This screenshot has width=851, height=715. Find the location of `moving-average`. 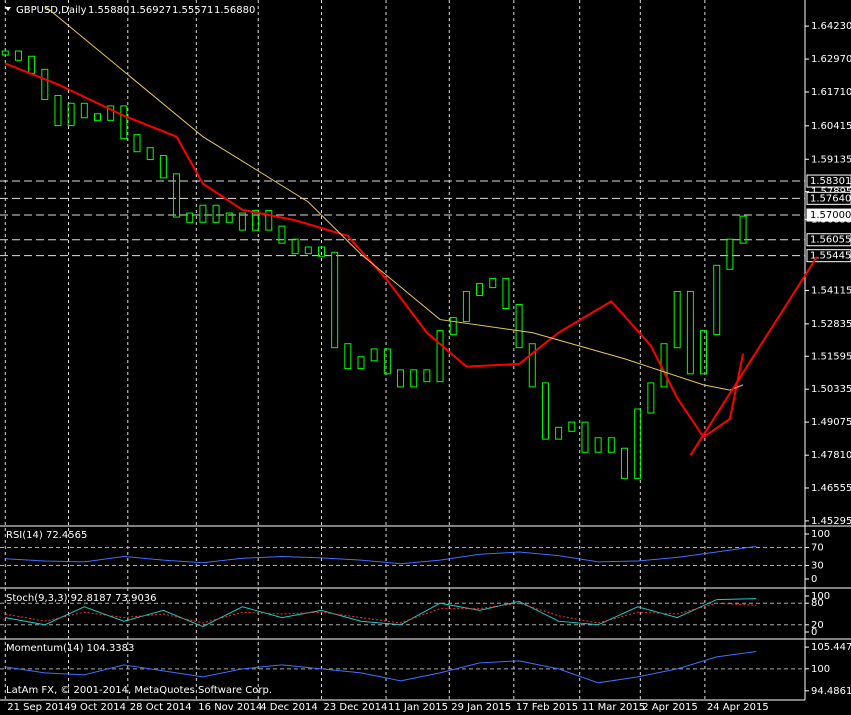

moving-average is located at coordinates (753, 356).